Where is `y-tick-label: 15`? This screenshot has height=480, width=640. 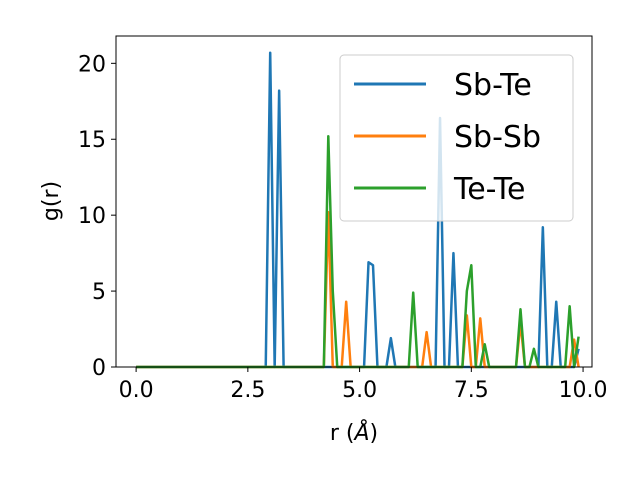
y-tick-label: 15 is located at coordinates (92, 140).